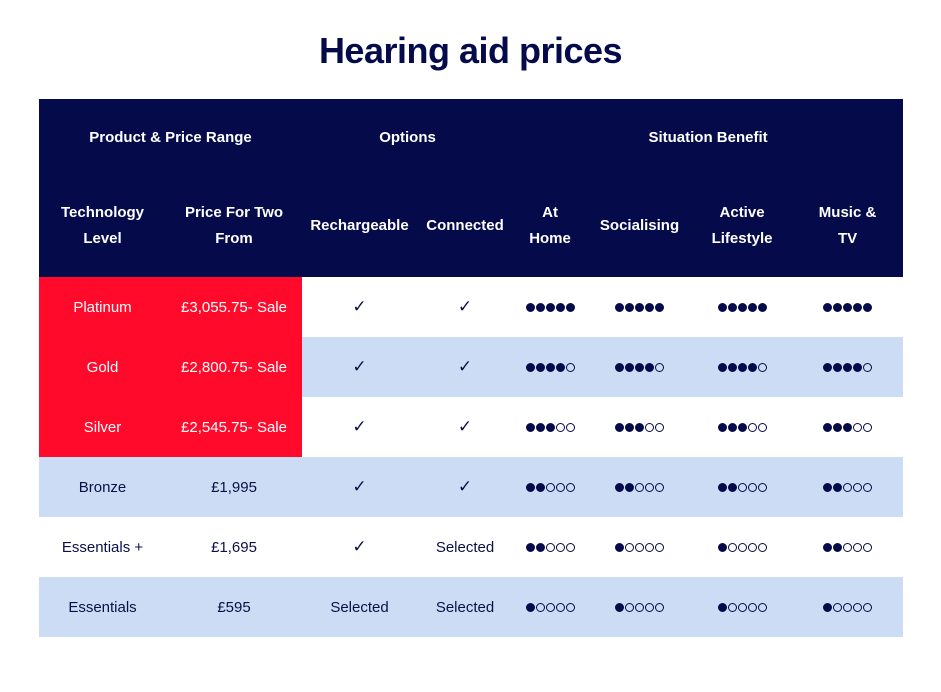 Image resolution: width=941 pixels, height=692 pixels. I want to click on column-header-line: Connected, so click(465, 225).